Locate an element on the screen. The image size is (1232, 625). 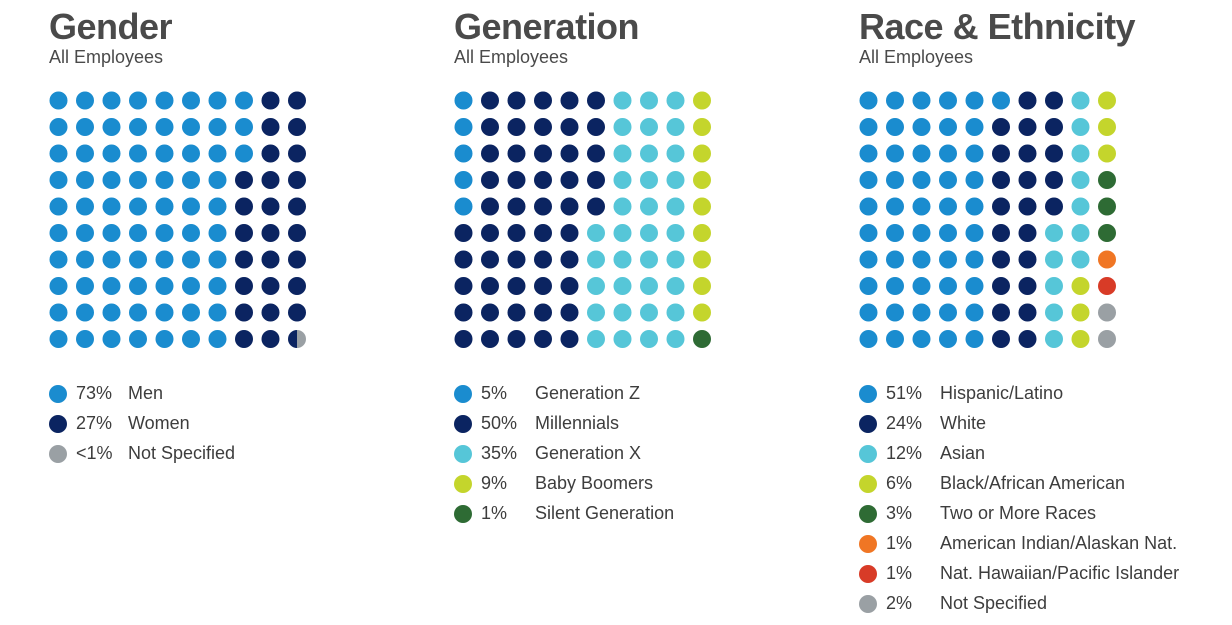
waffle-grid is located at coordinates (177, 219).